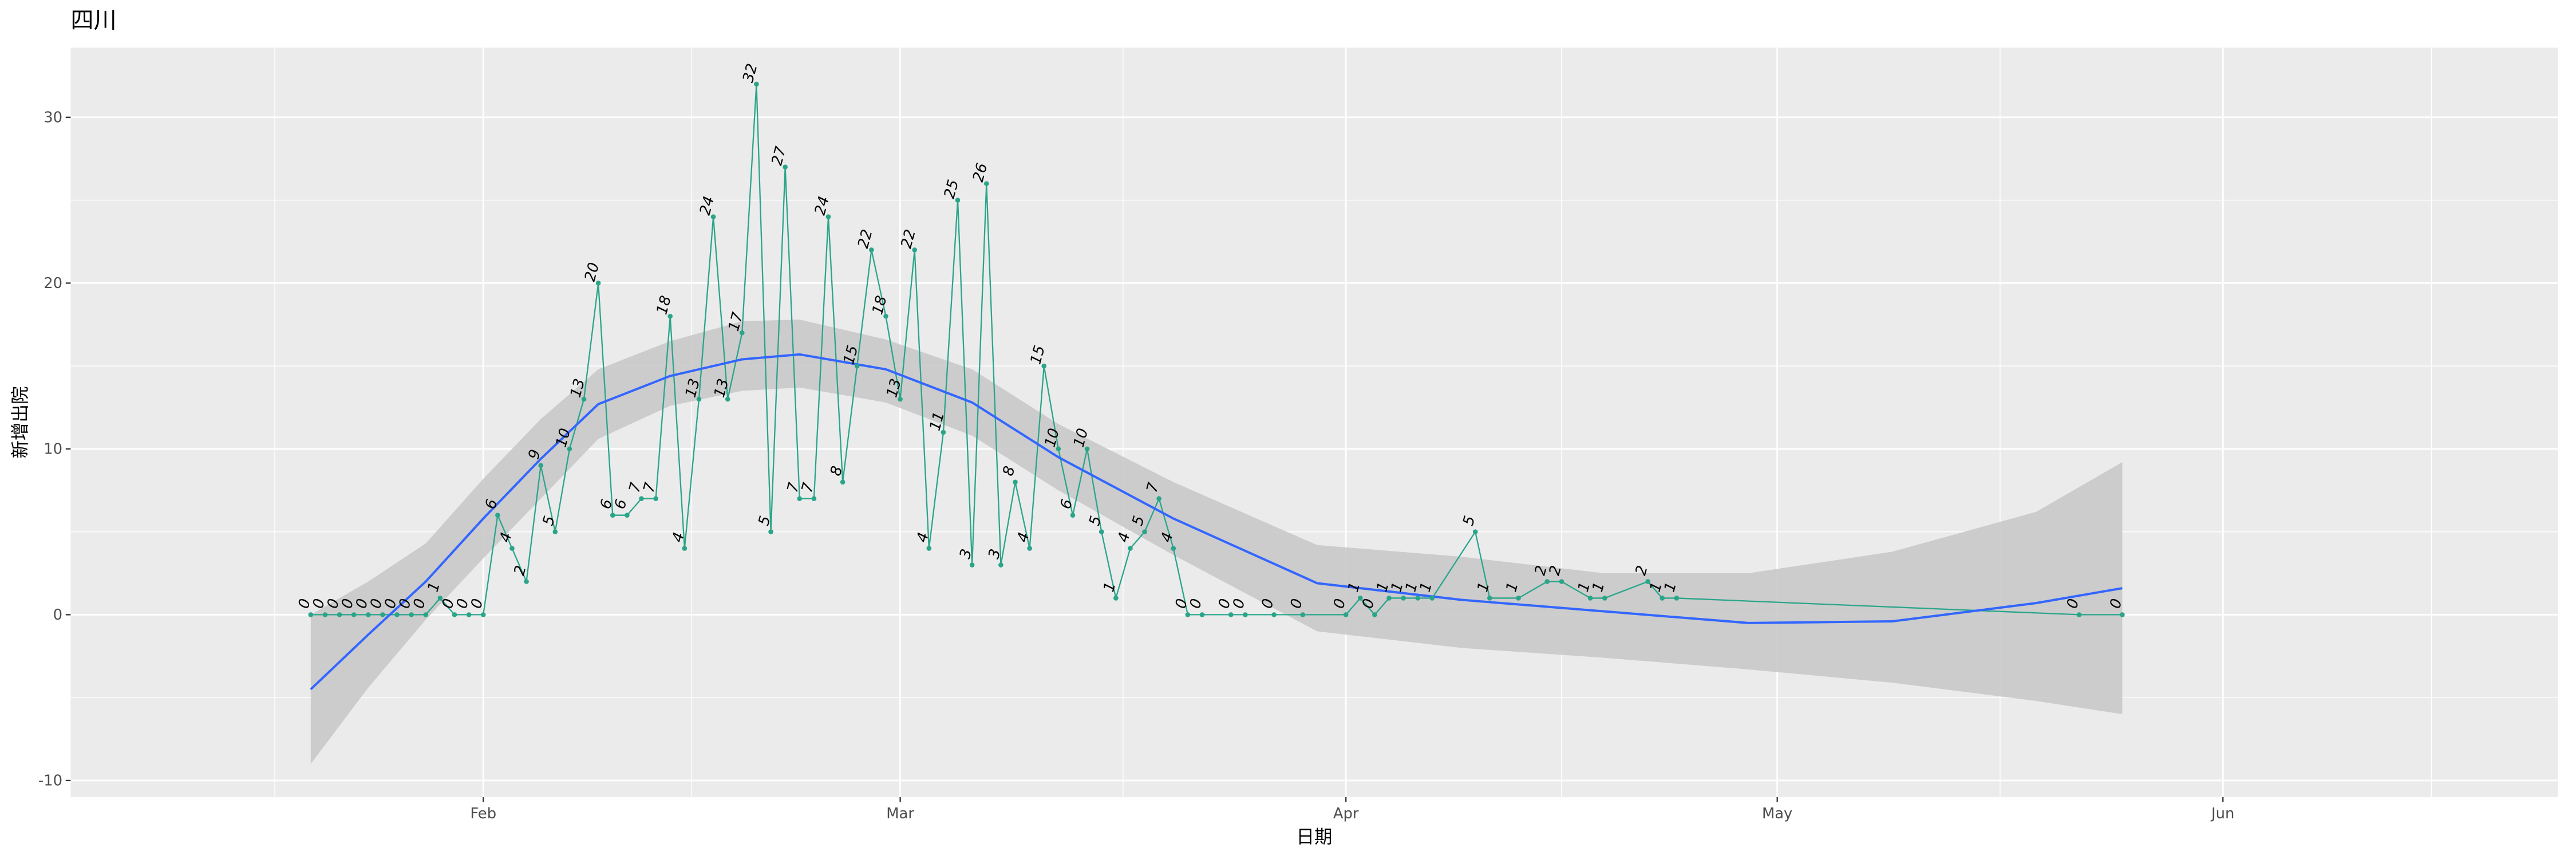  I want to click on chart-title: 四川, so click(93, 21).